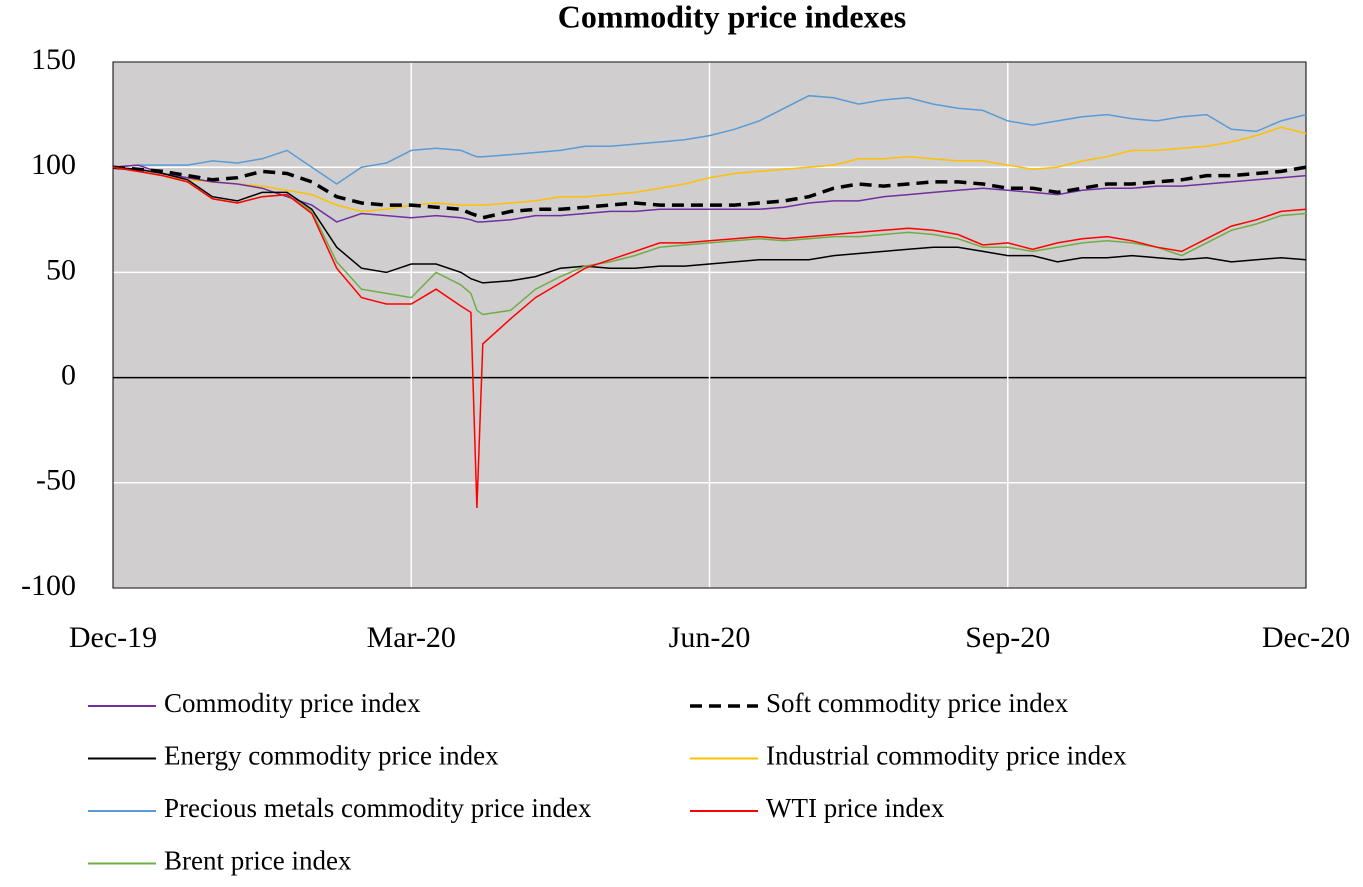  Describe the element at coordinates (53, 59) in the screenshot. I see `y-tick-label: 150` at that location.